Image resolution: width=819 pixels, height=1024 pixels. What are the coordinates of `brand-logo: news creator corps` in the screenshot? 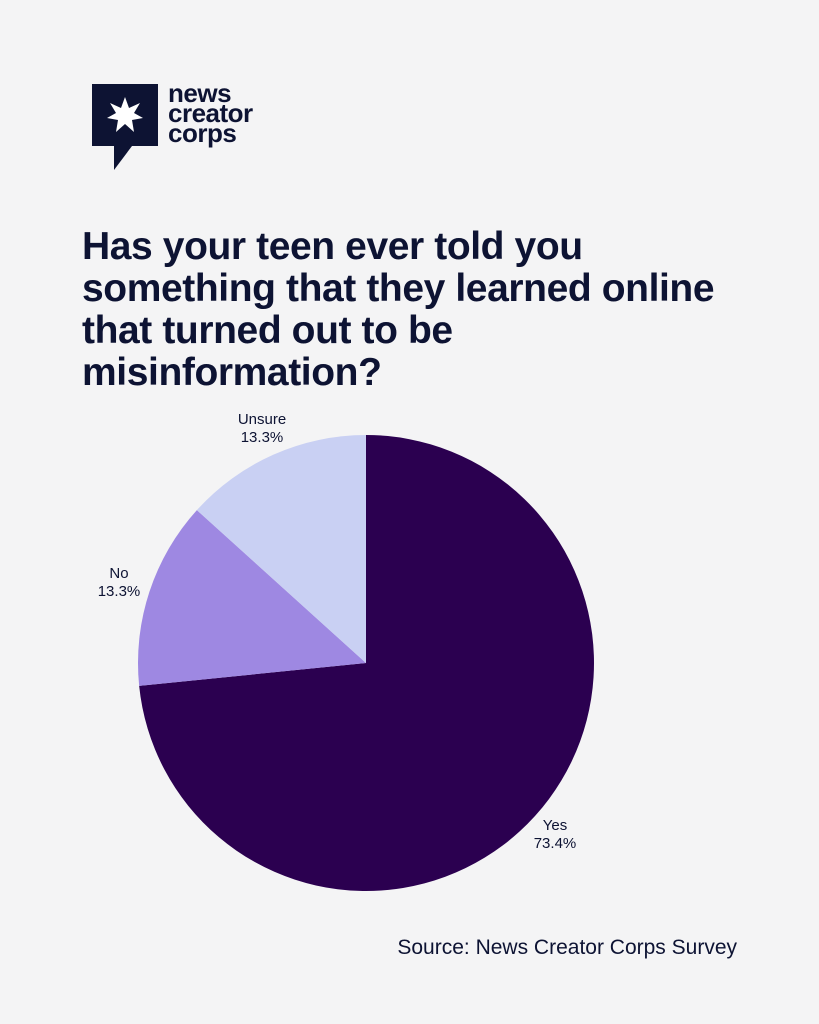 It's located at (172, 125).